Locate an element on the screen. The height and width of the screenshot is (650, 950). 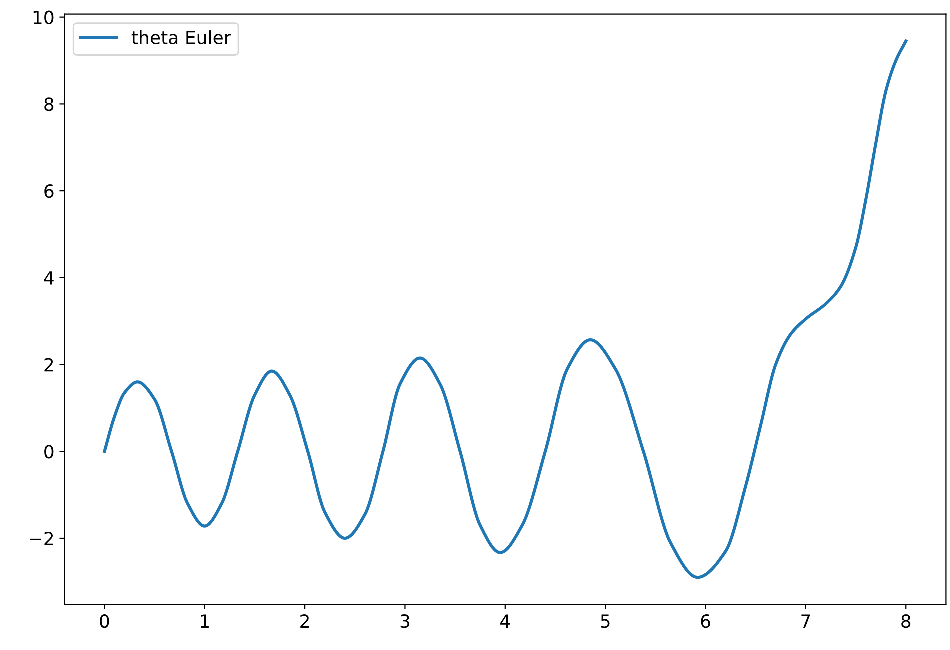
y-tick-label: 6 is located at coordinates (49, 191).